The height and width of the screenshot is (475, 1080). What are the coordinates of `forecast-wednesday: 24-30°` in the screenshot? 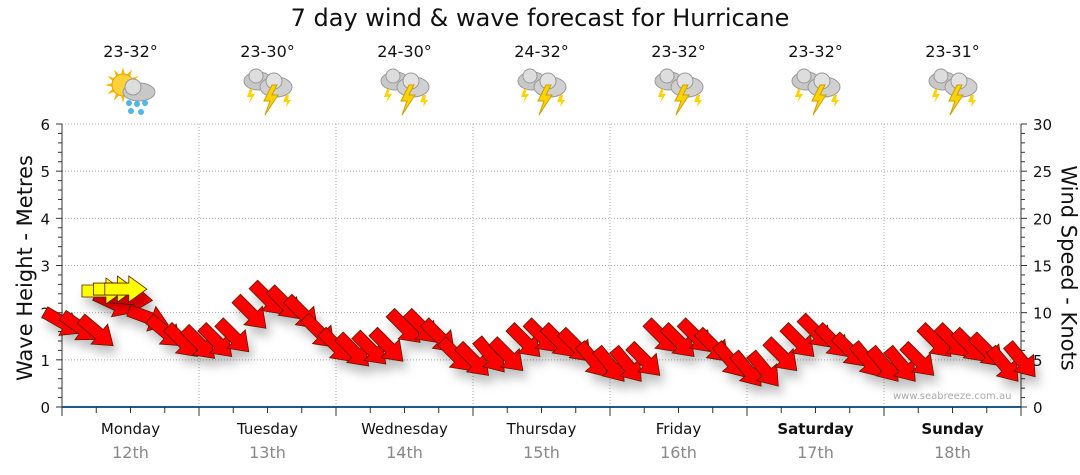 It's located at (404, 79).